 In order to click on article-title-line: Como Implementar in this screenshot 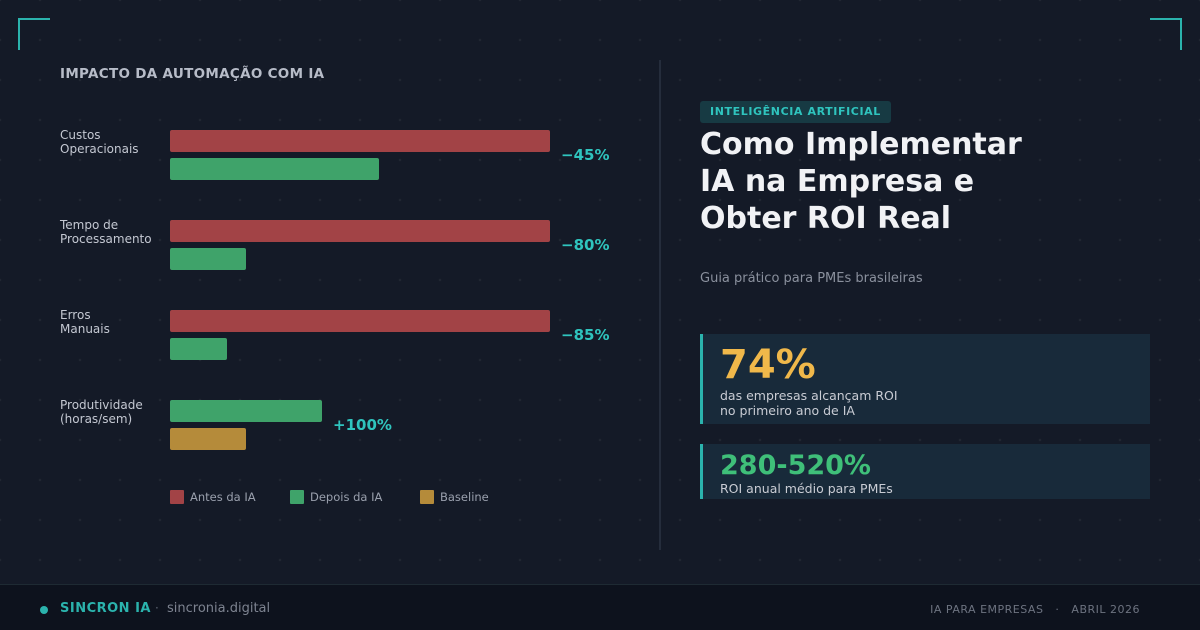, I will do `click(861, 144)`.